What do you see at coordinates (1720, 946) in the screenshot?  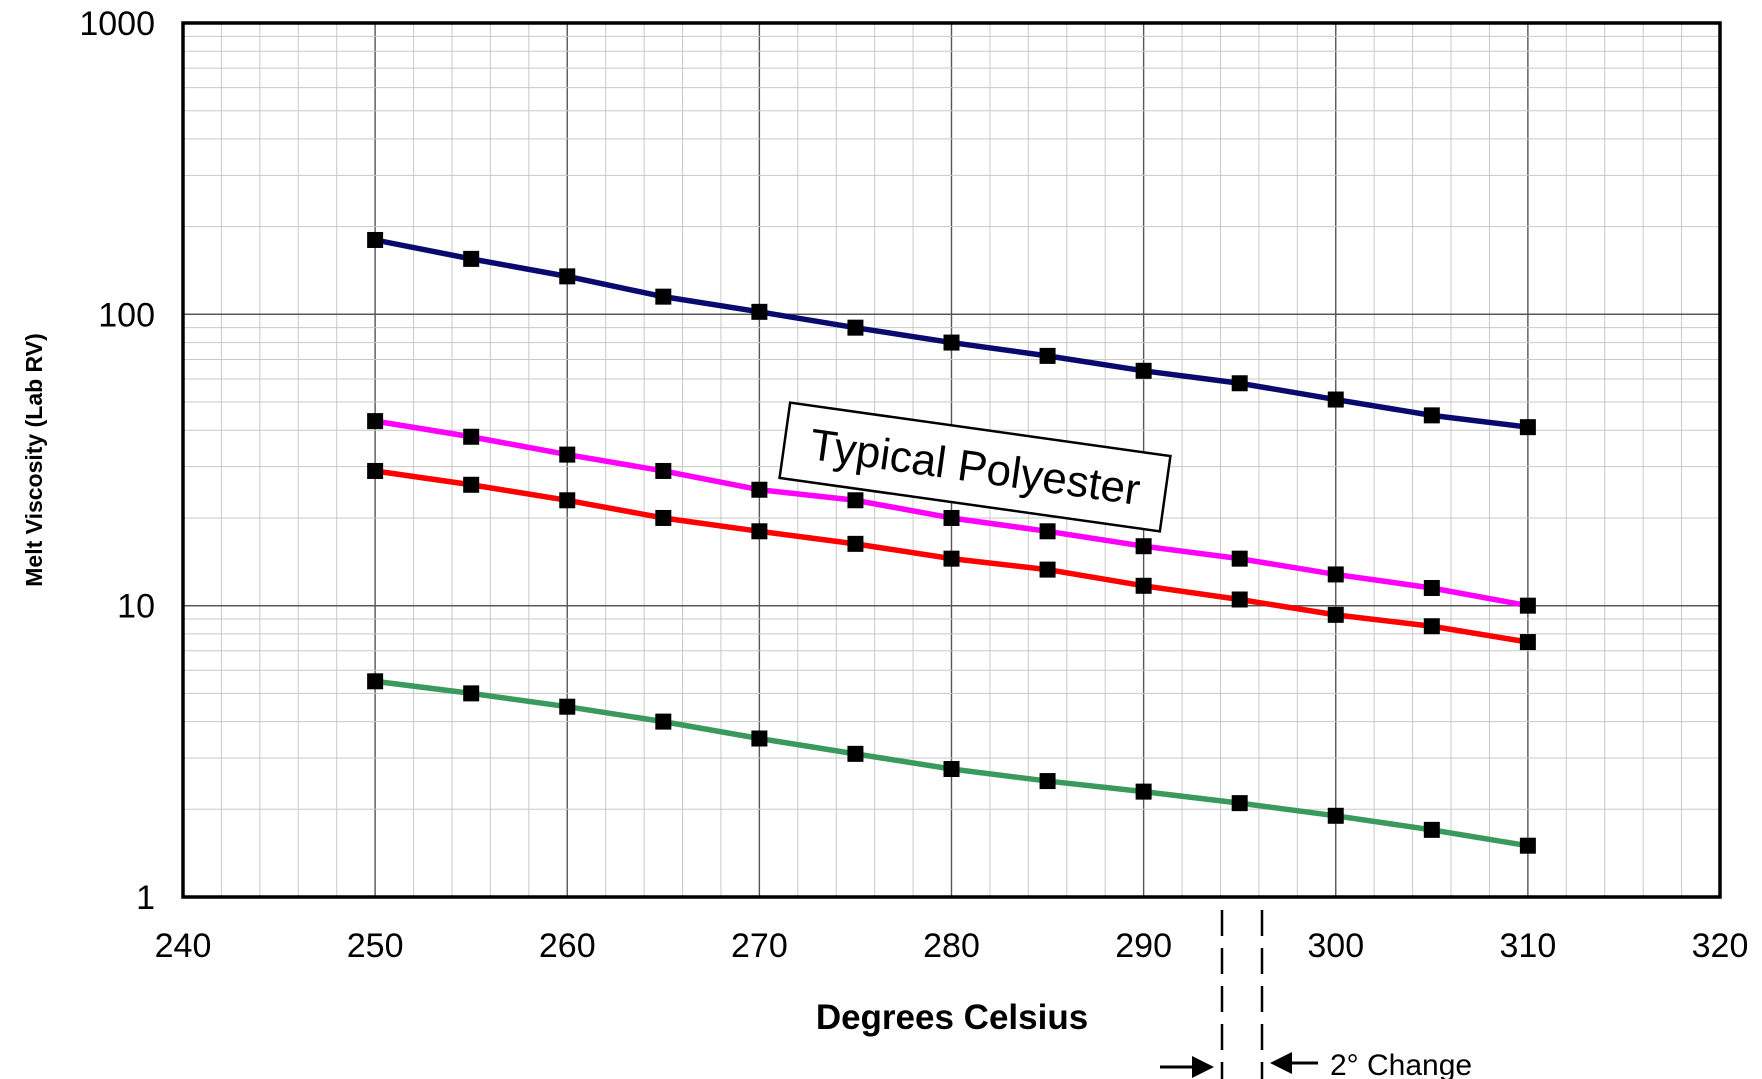 I see `x-tick-label: 320` at bounding box center [1720, 946].